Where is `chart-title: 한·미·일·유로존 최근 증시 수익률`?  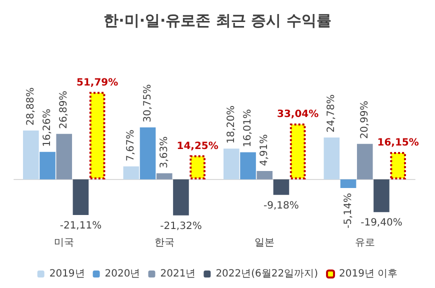 chart-title: 한·미·일·유로존 최근 증시 수익률 is located at coordinates (218, 21).